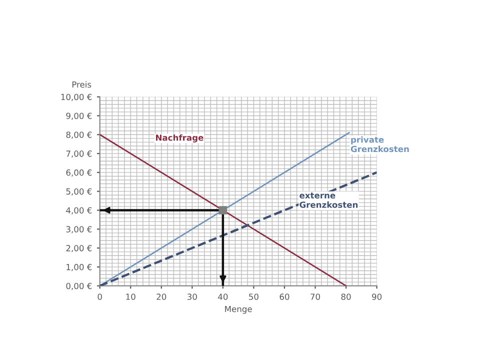 This screenshot has width=480, height=360. What do you see at coordinates (315, 297) in the screenshot?
I see `x-tick-label: 70` at bounding box center [315, 297].